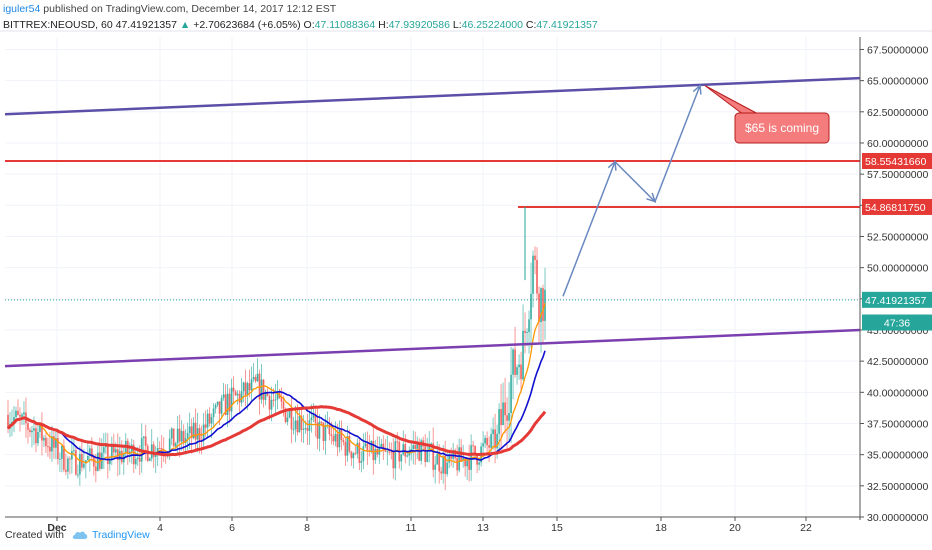  I want to click on x-tick-label: 8, so click(307, 528).